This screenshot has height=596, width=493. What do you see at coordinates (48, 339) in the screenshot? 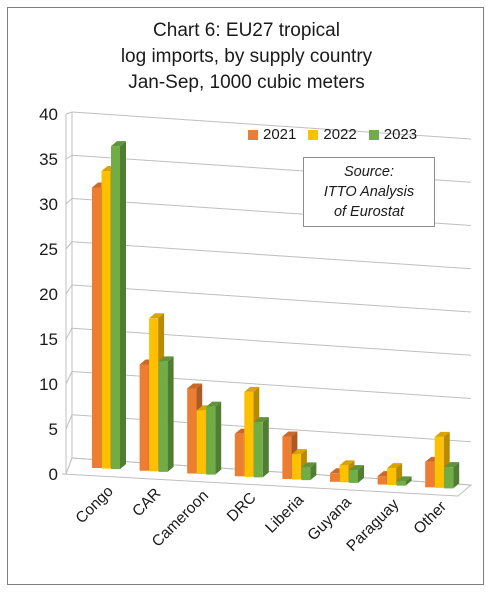
I see `y-tick-label: 15` at bounding box center [48, 339].